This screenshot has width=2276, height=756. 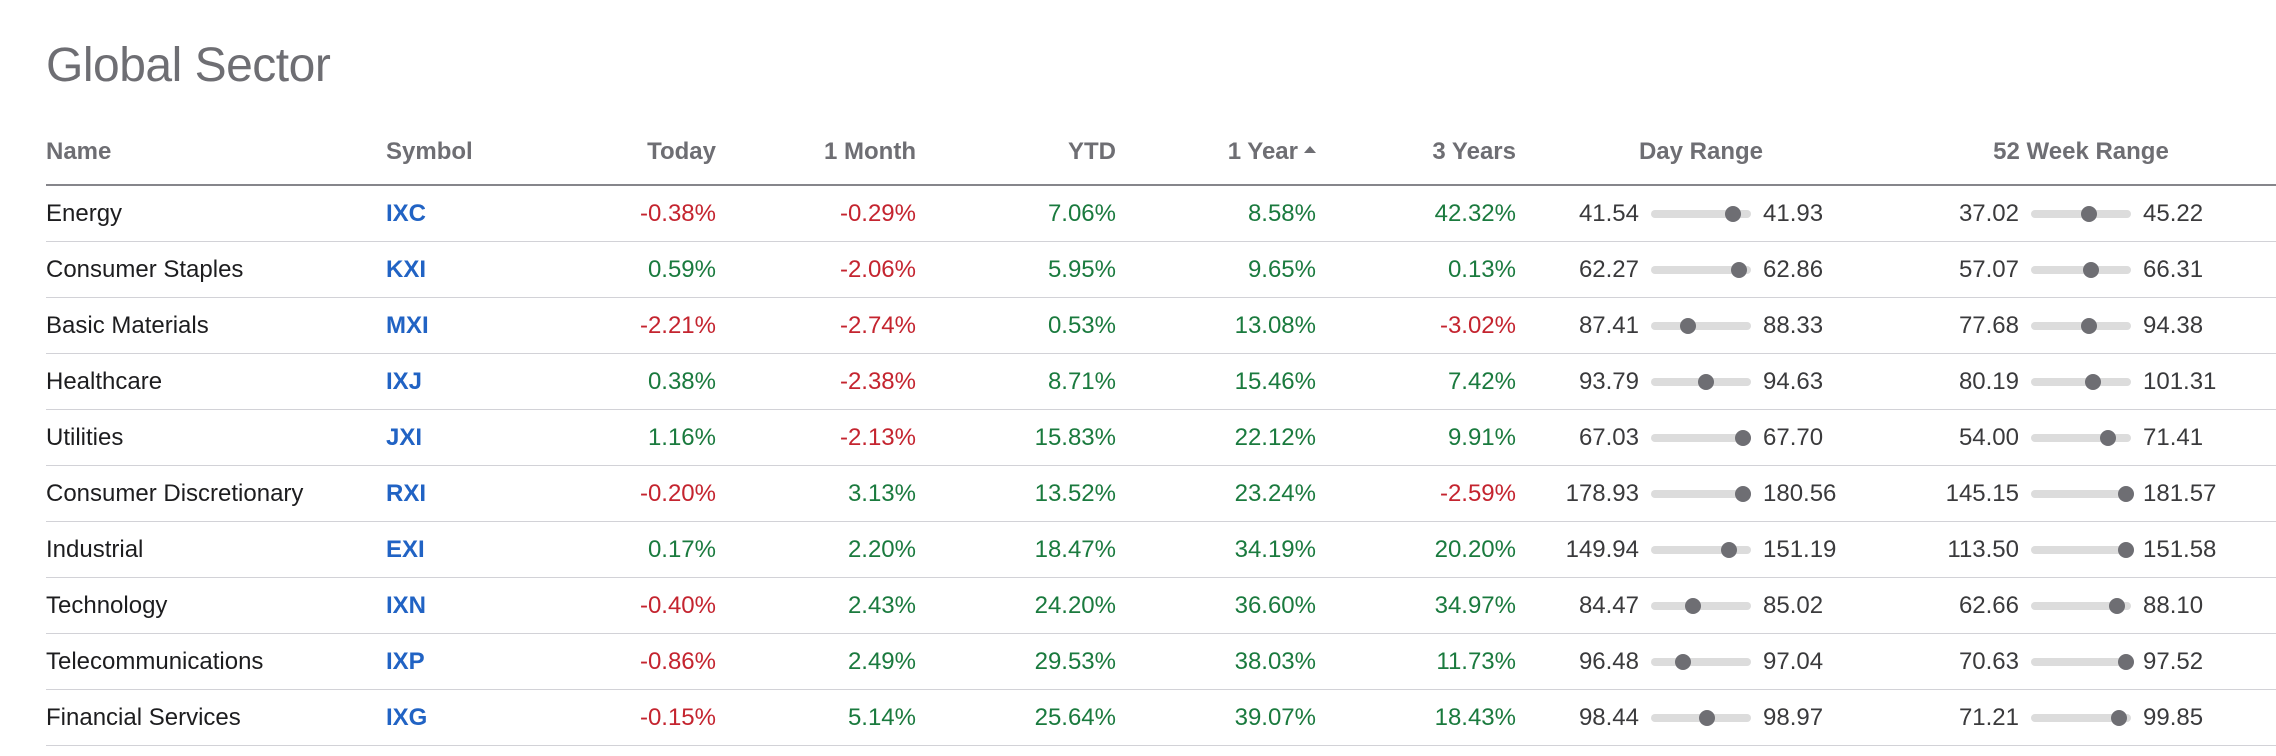 What do you see at coordinates (816, 493) in the screenshot?
I see `change-1-month: 3.13%` at bounding box center [816, 493].